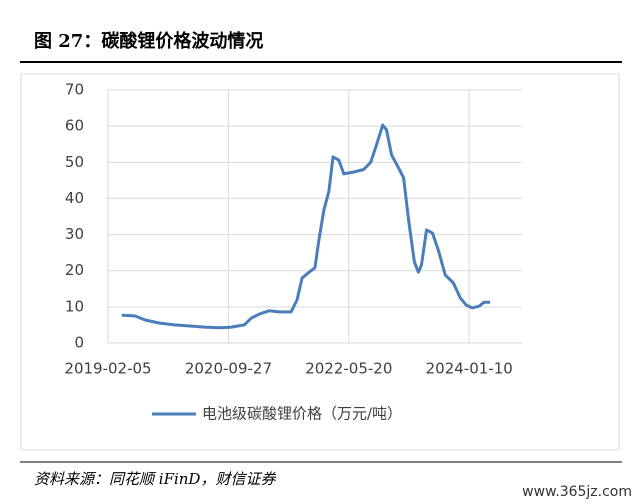 The image size is (640, 504). I want to click on y-tick-label: 30, so click(74, 234).